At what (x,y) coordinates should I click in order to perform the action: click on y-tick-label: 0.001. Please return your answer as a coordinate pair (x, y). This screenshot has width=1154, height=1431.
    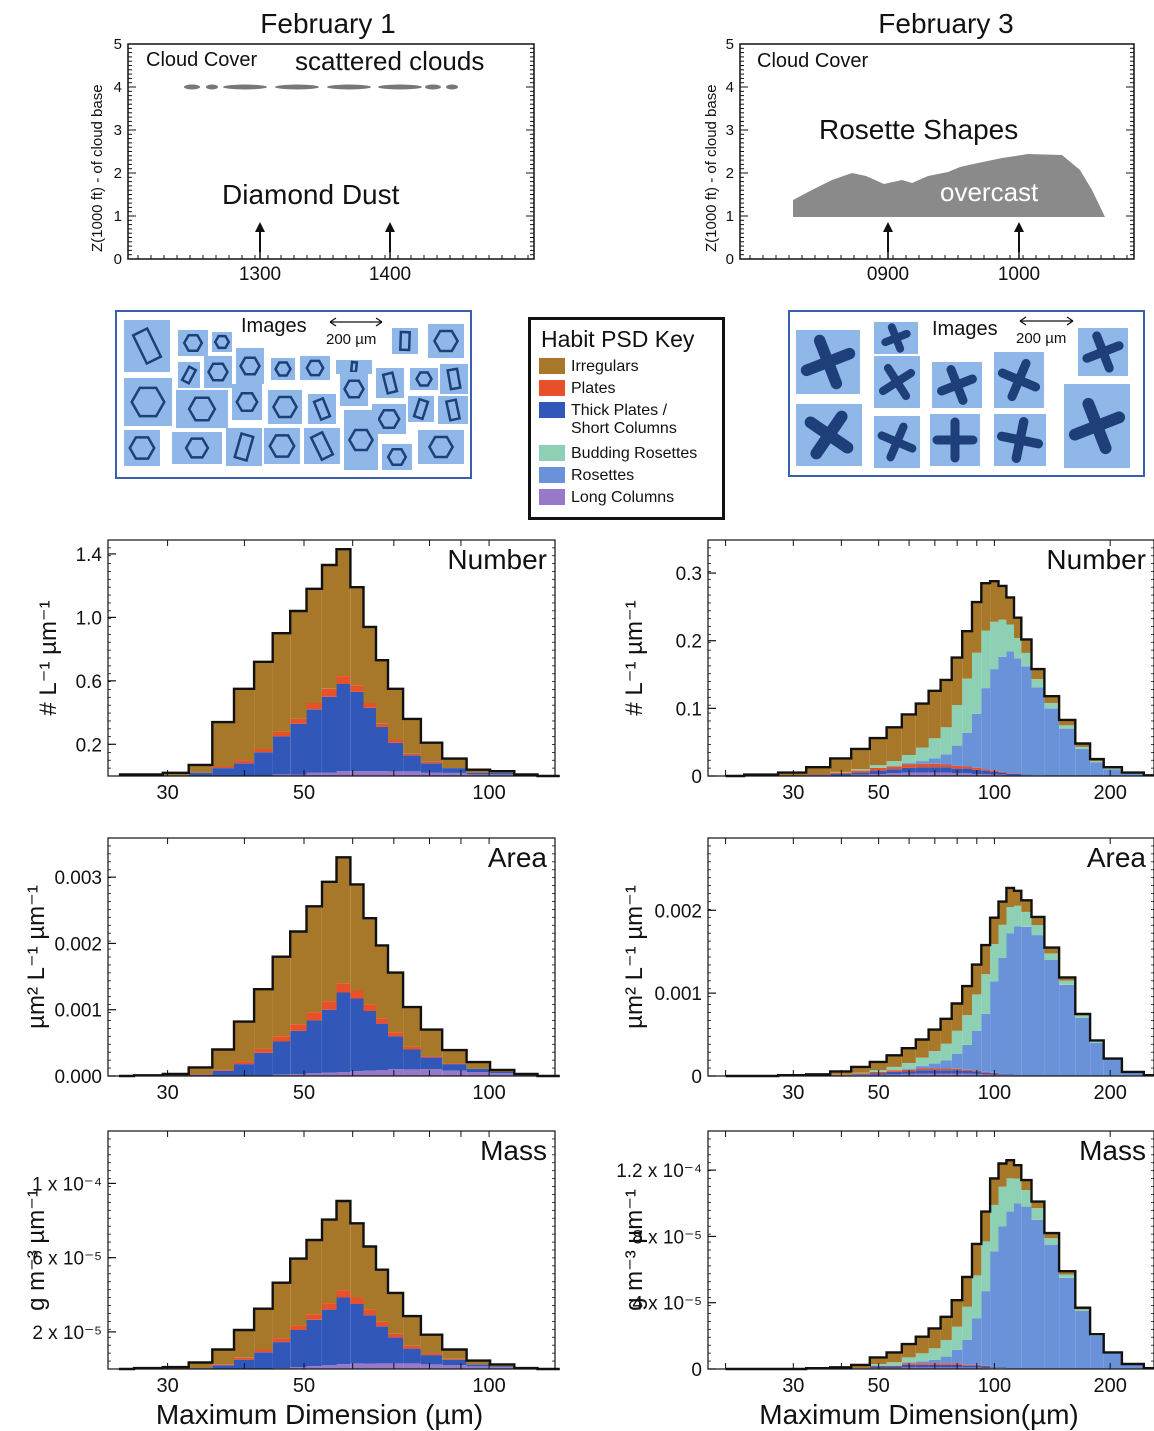
    Looking at the image, I should click on (678, 994).